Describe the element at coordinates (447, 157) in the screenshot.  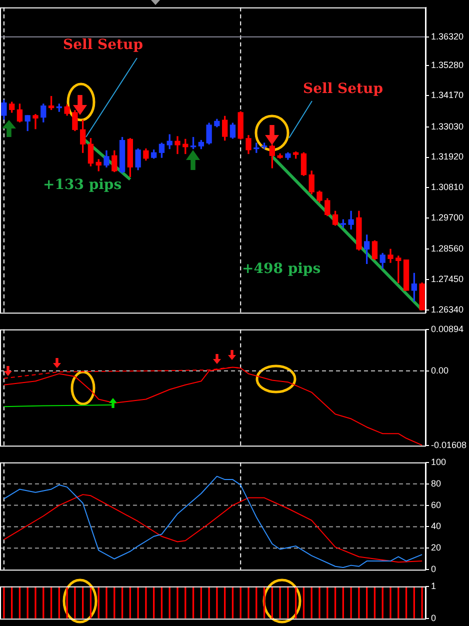
I see `y-tick-label: 1.31920` at that location.